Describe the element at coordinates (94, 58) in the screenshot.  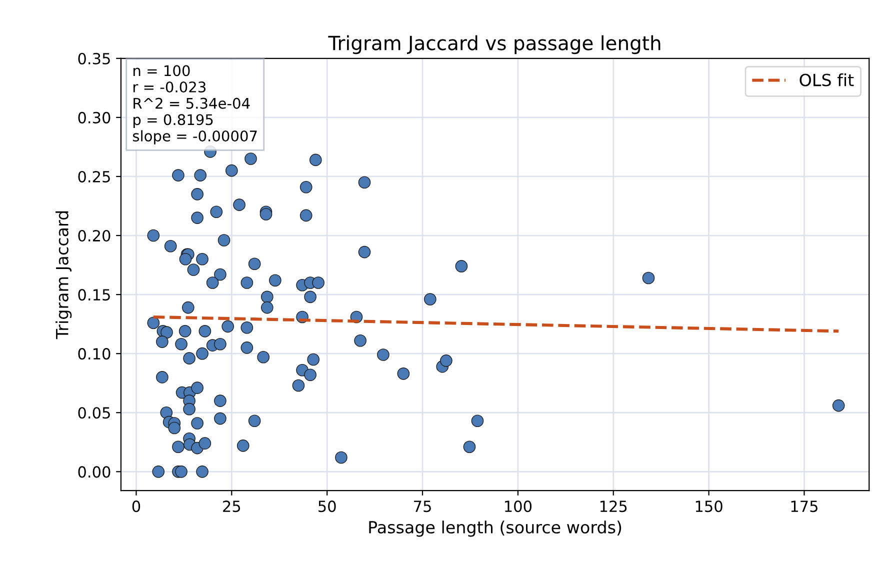
I see `y-tick-label: 0.35` at that location.